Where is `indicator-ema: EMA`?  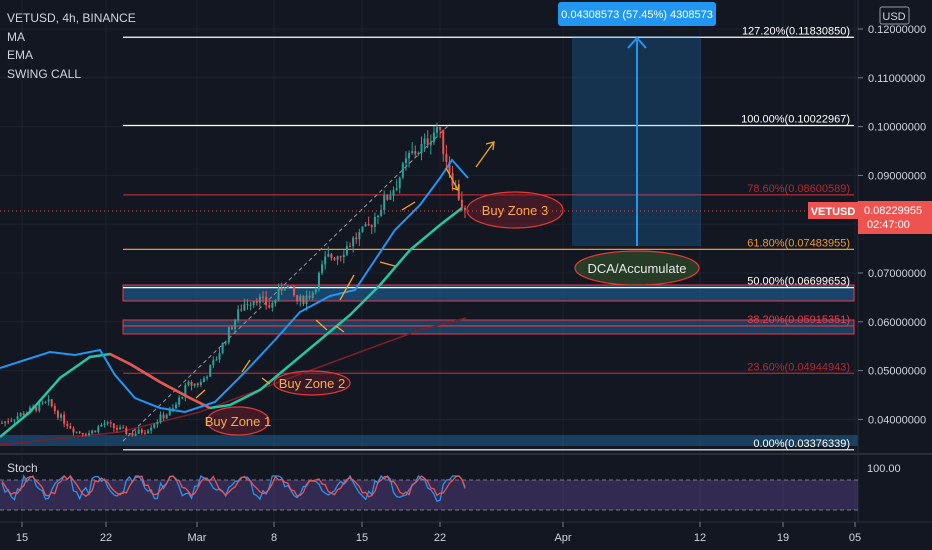
indicator-ema: EMA is located at coordinates (20, 55).